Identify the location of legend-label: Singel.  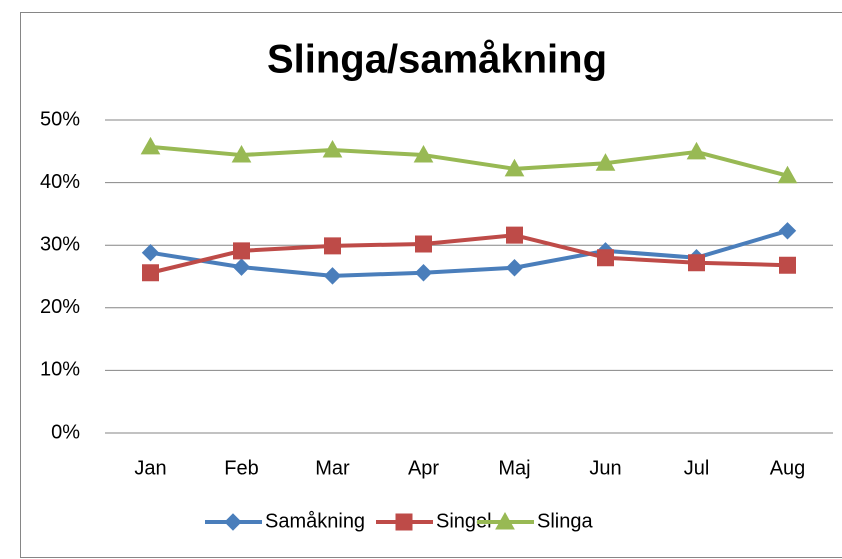
(464, 521).